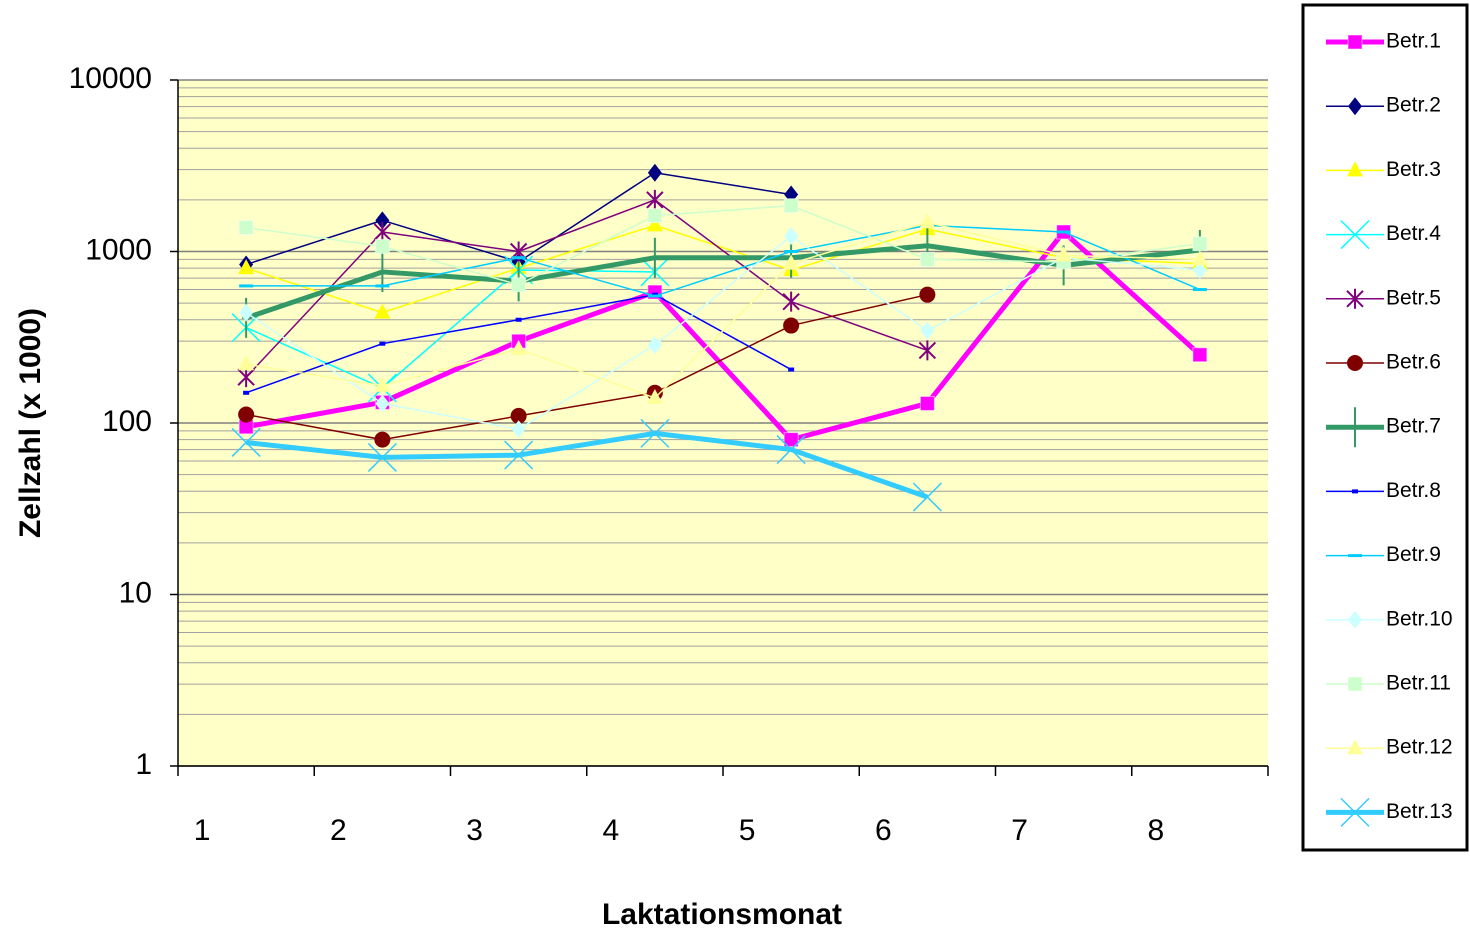  I want to click on legend-label: Betr.12, so click(1419, 747).